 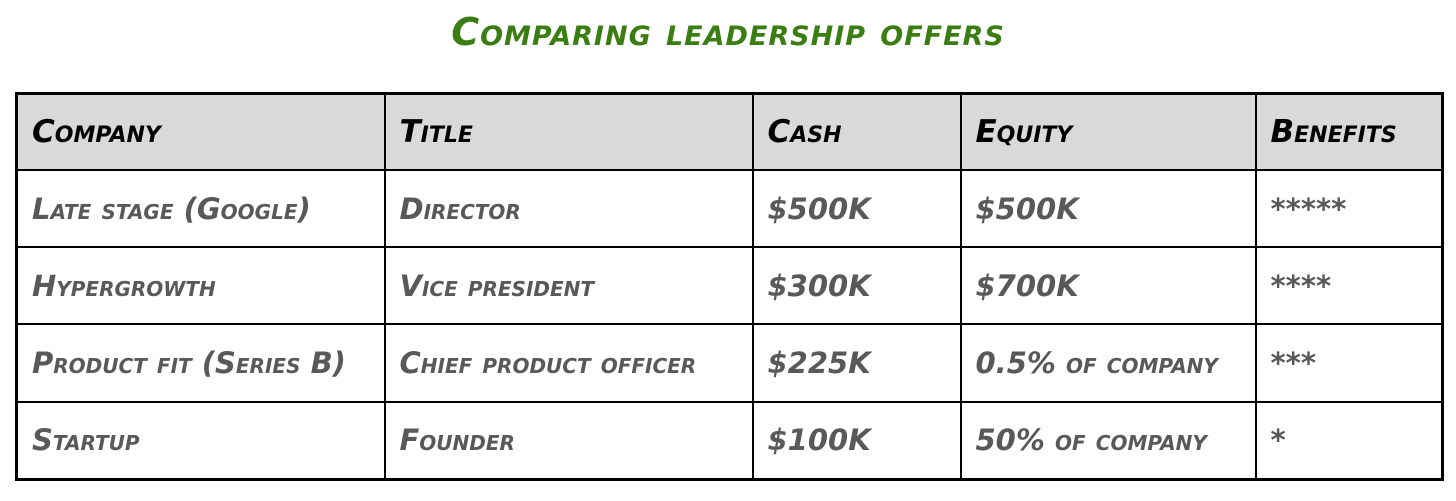 What do you see at coordinates (856, 440) in the screenshot?
I see `cell-cash: $100K` at bounding box center [856, 440].